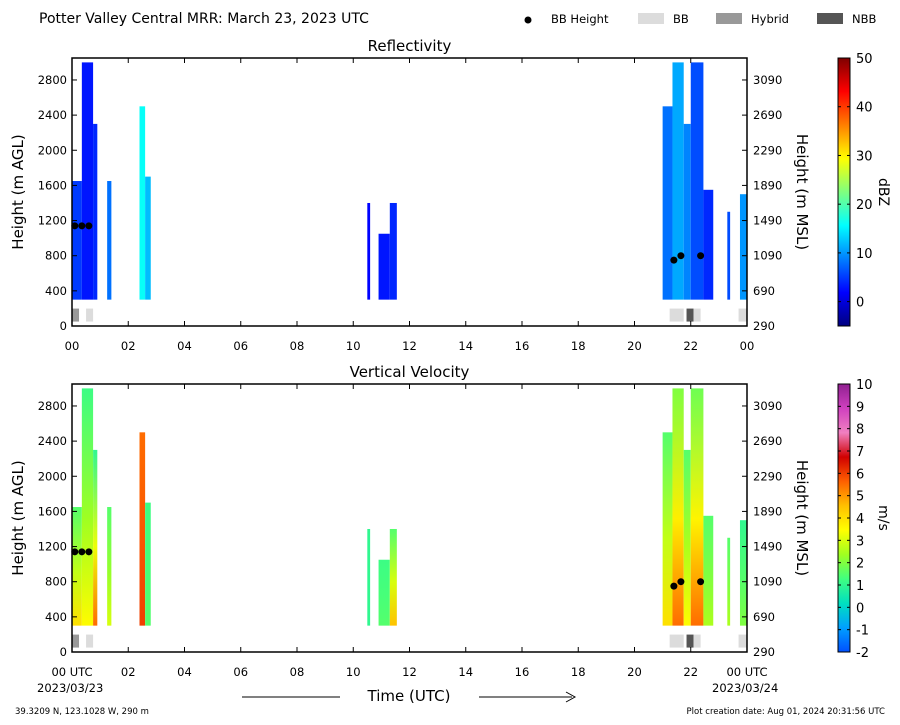 The width and height of the screenshot is (900, 725). Describe the element at coordinates (864, 205) in the screenshot. I see `refl-colorbar-tick-label: 20` at that location.